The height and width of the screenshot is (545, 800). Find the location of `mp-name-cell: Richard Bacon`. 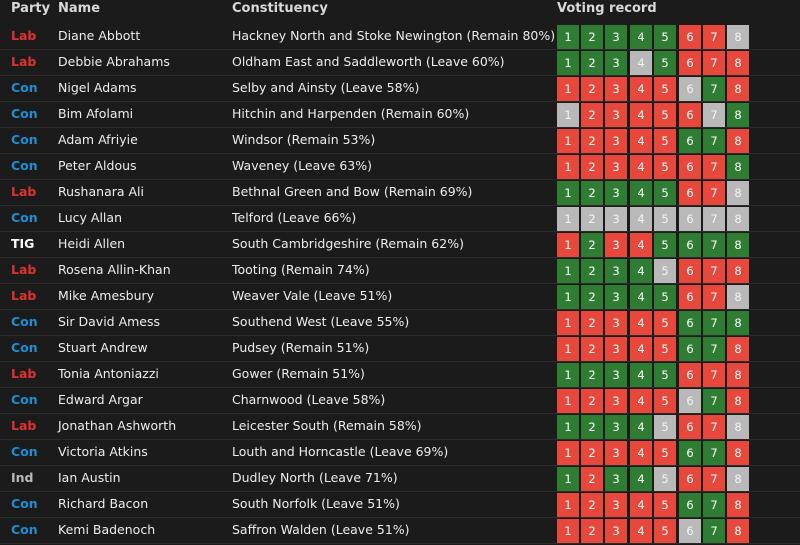

mp-name-cell: Richard Bacon is located at coordinates (103, 503).